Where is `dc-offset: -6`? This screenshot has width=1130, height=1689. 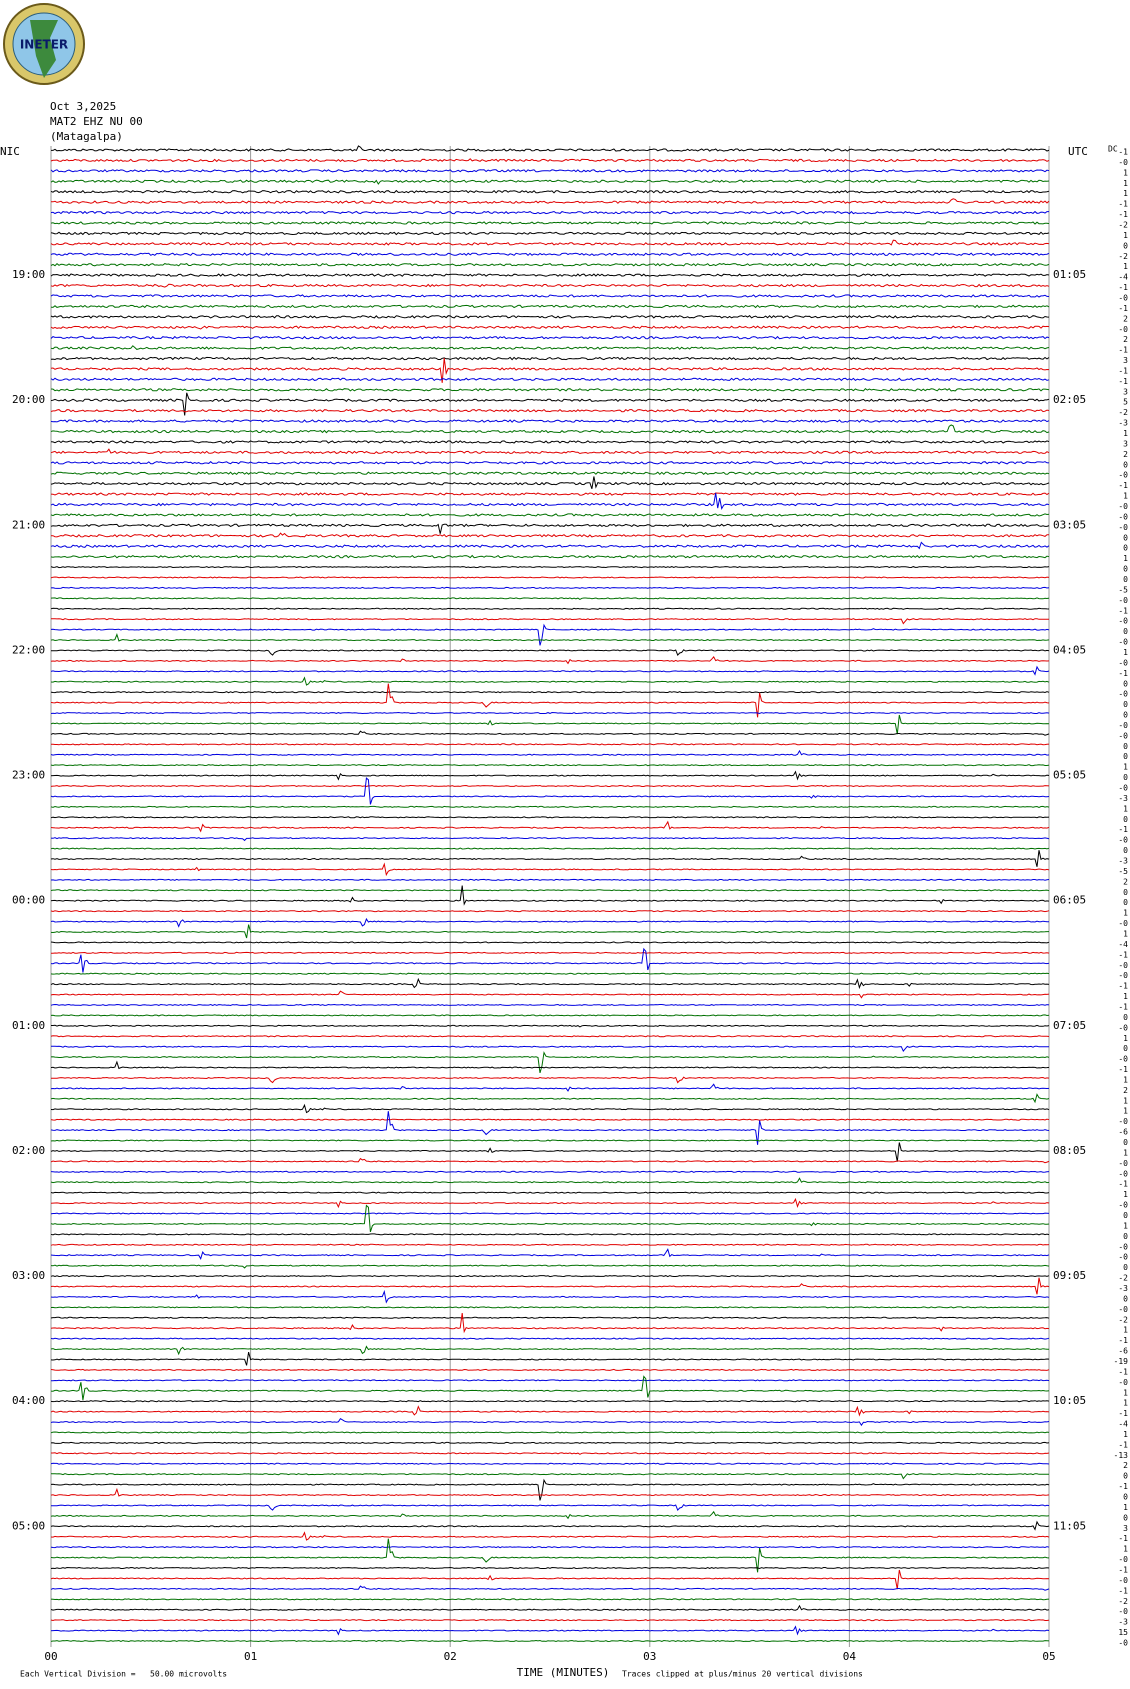 dc-offset: -6 is located at coordinates (1123, 1132).